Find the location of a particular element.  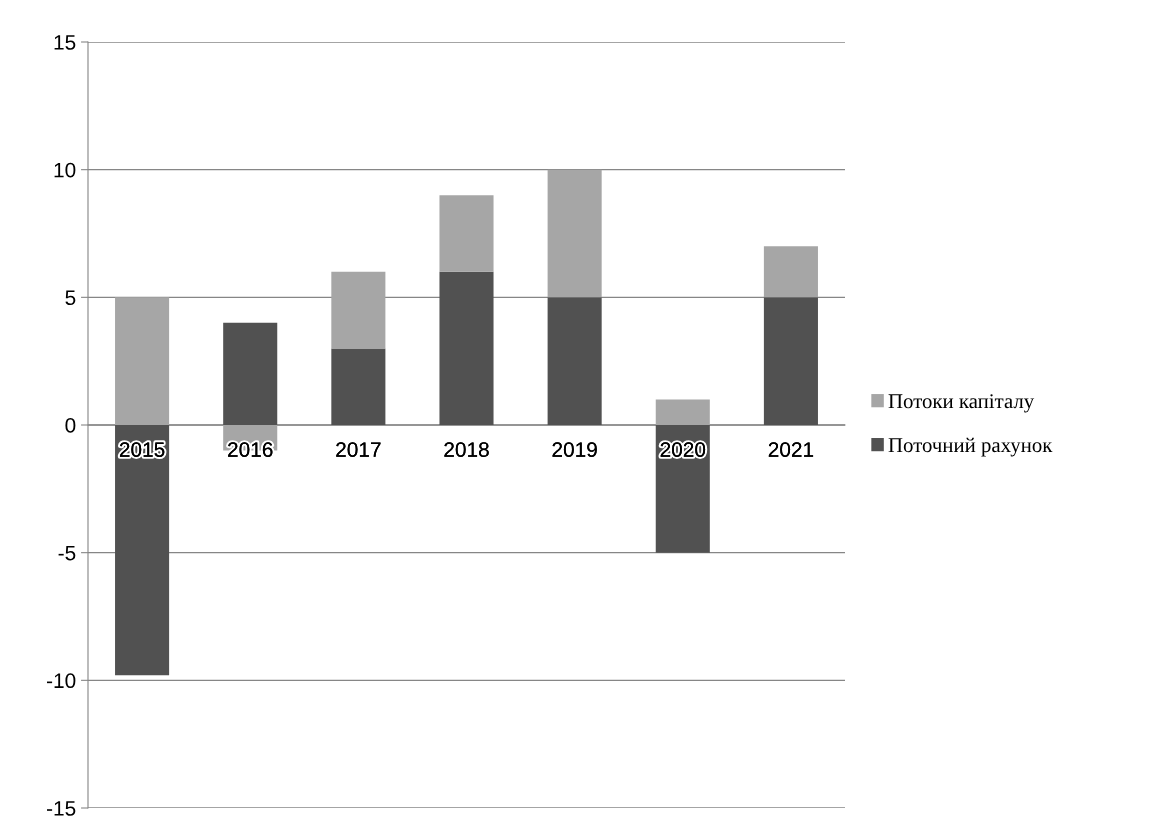

legend-label: Поточний рахунок is located at coordinates (970, 447).